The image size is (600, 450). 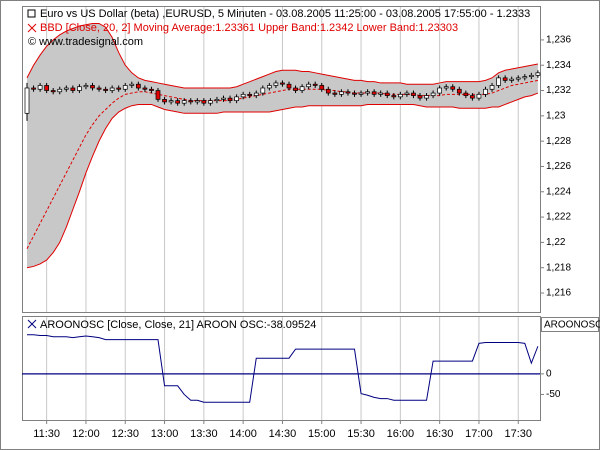 I want to click on x-tick-label: 16:30, so click(x=440, y=434).